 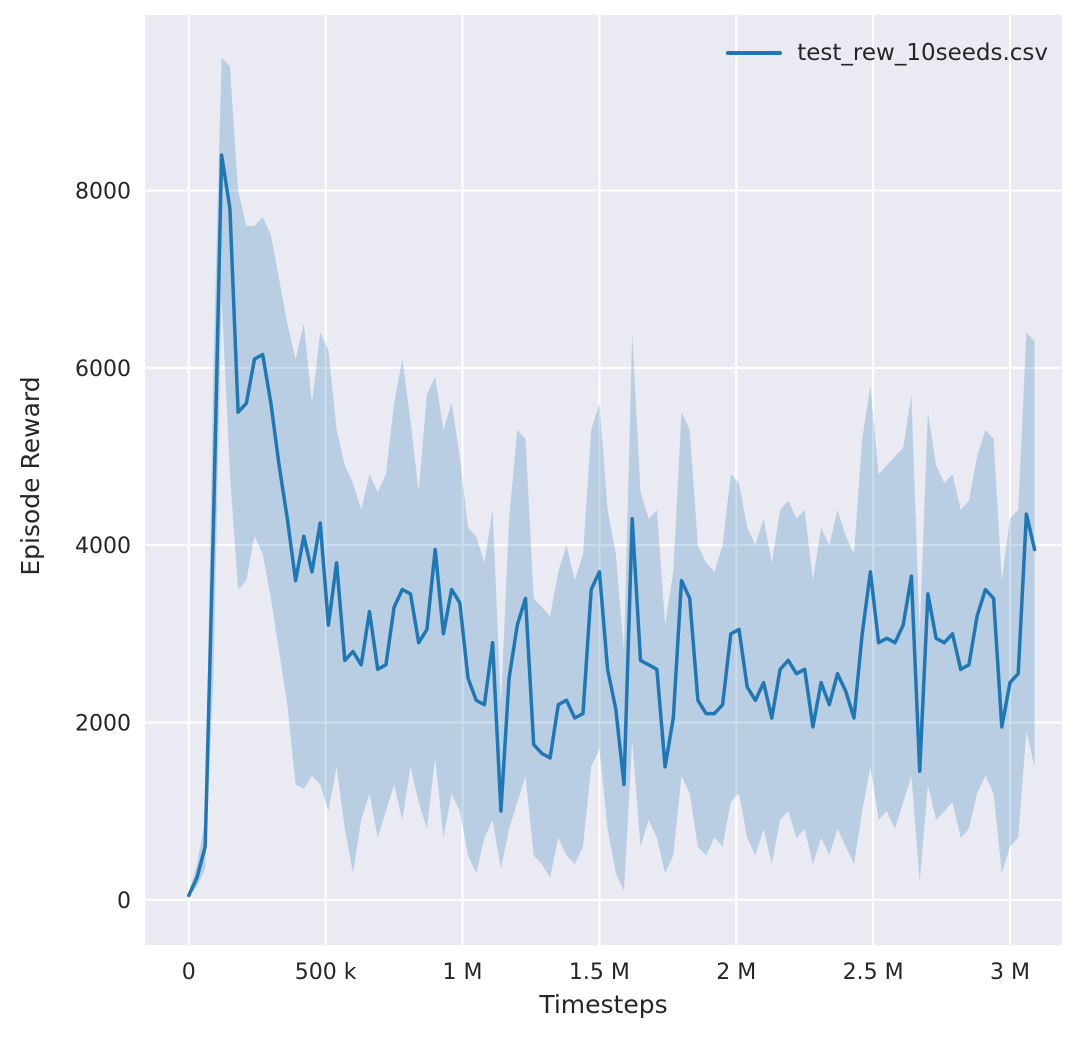 What do you see at coordinates (922, 53) in the screenshot?
I see `legend-label: test_rew_10seeds.csv` at bounding box center [922, 53].